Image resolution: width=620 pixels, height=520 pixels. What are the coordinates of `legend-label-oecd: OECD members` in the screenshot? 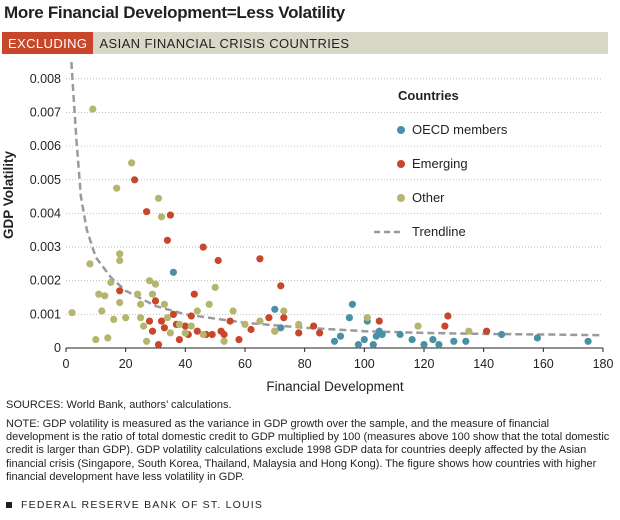 It's located at (460, 129).